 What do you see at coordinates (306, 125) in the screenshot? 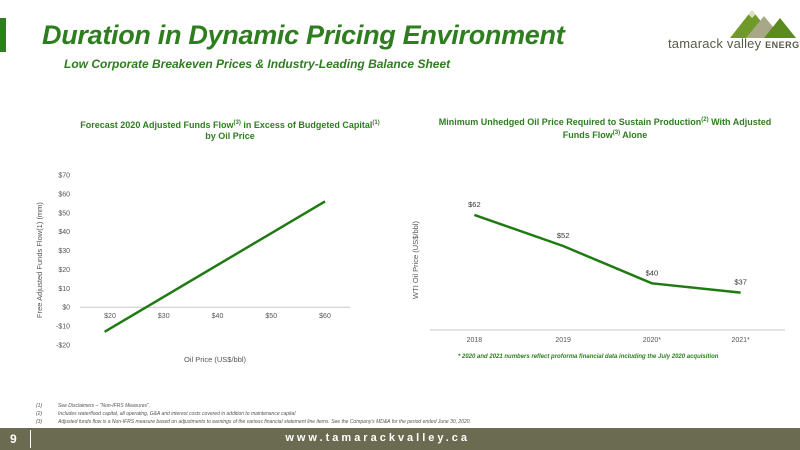
I see `chart1-title-part2: in Excess of Budgeted Capital` at bounding box center [306, 125].